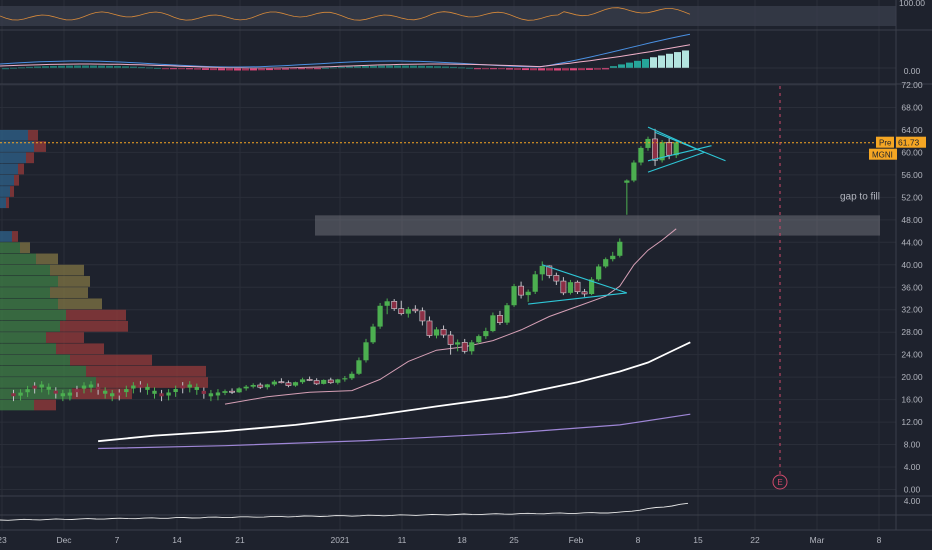 The width and height of the screenshot is (932, 550). I want to click on price-tick-label: 60.00, so click(912, 152).